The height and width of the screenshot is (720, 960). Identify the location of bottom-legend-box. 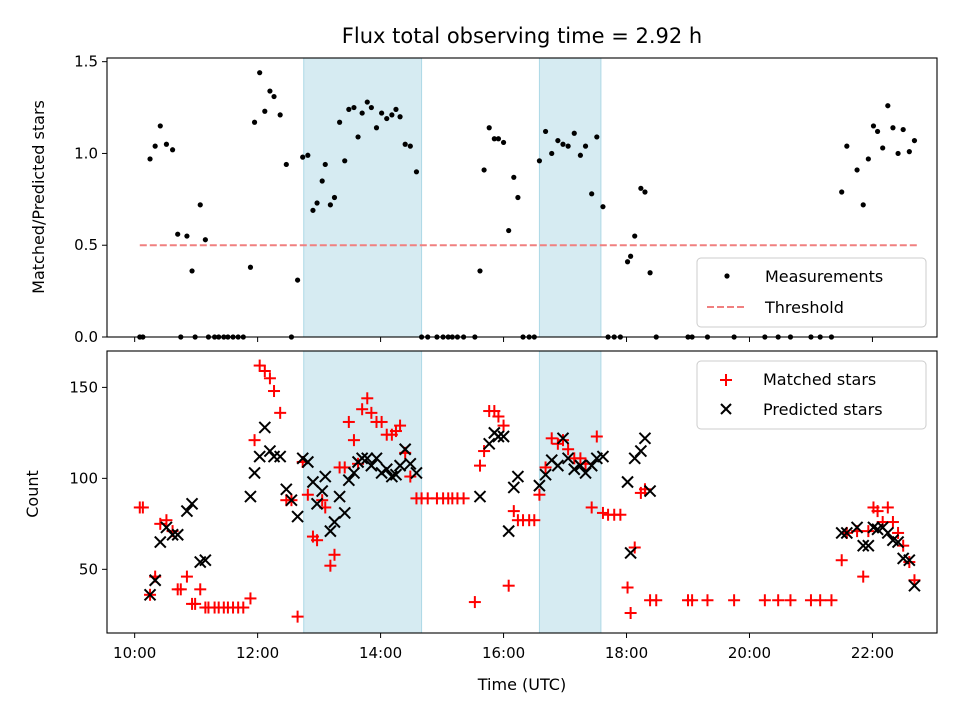
(811, 395).